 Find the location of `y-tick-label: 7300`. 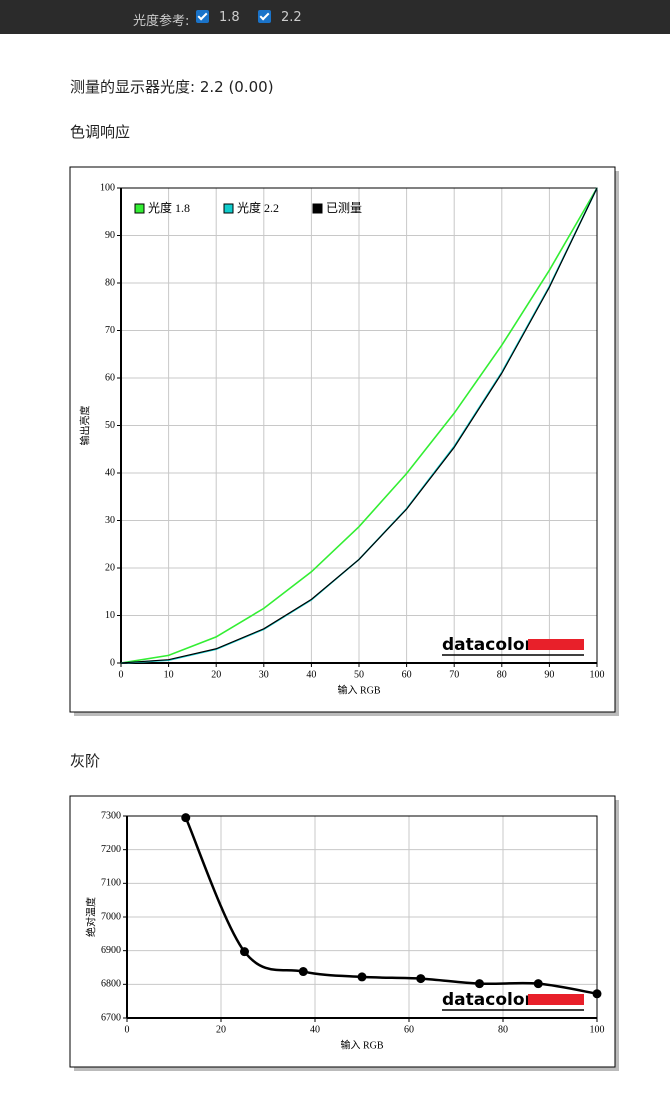

y-tick-label: 7300 is located at coordinates (111, 815).